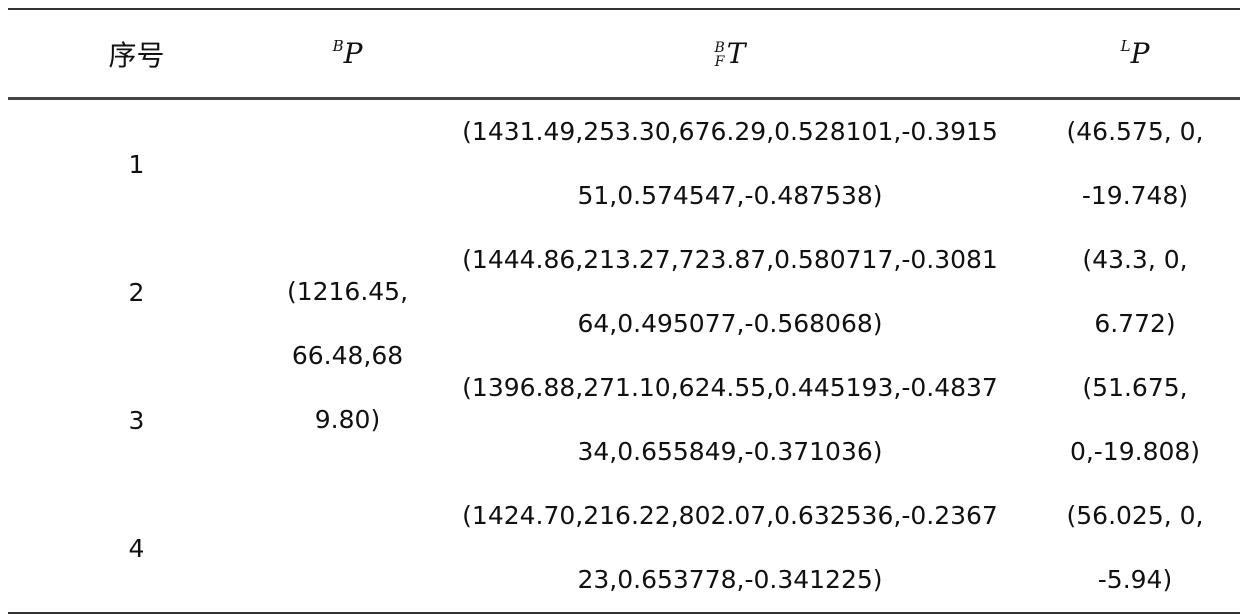  I want to click on cell-line: 66.48,68, so click(347, 355).